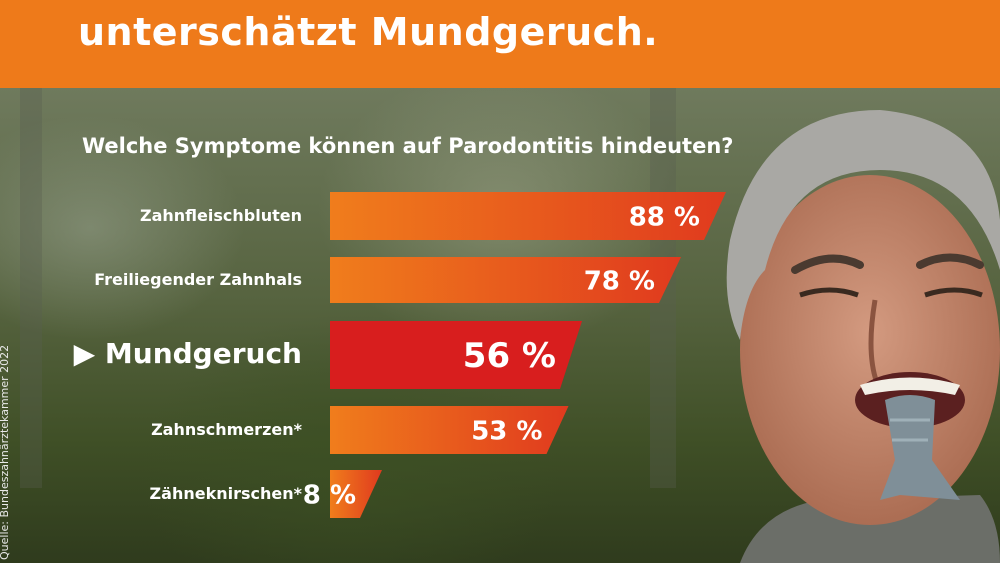  I want to click on category-label: ▶ Mundgeruch, so click(187, 353).